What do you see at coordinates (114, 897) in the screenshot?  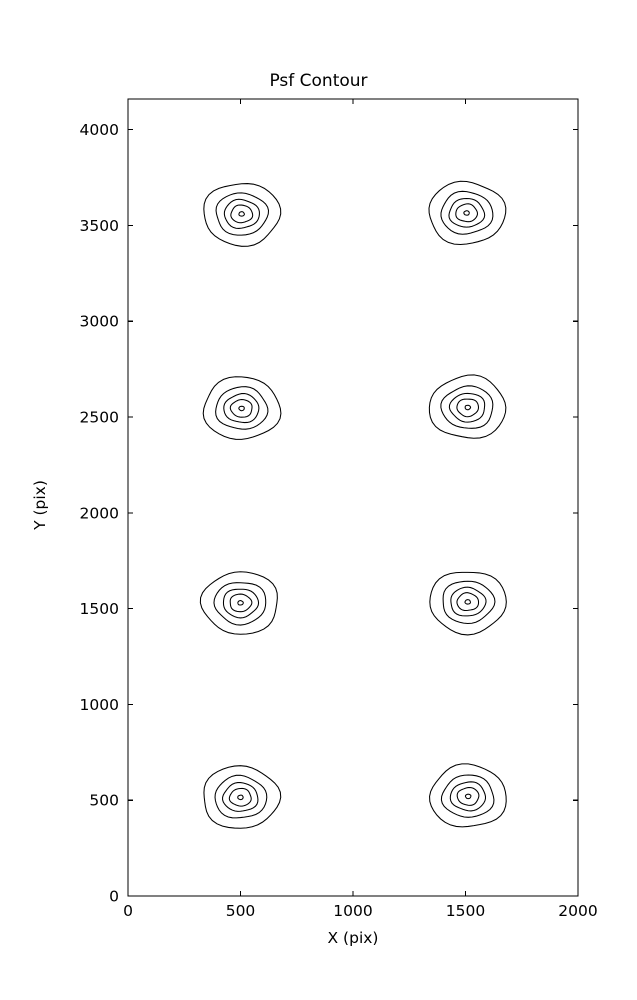 I see `y-tick-label: 0` at bounding box center [114, 897].